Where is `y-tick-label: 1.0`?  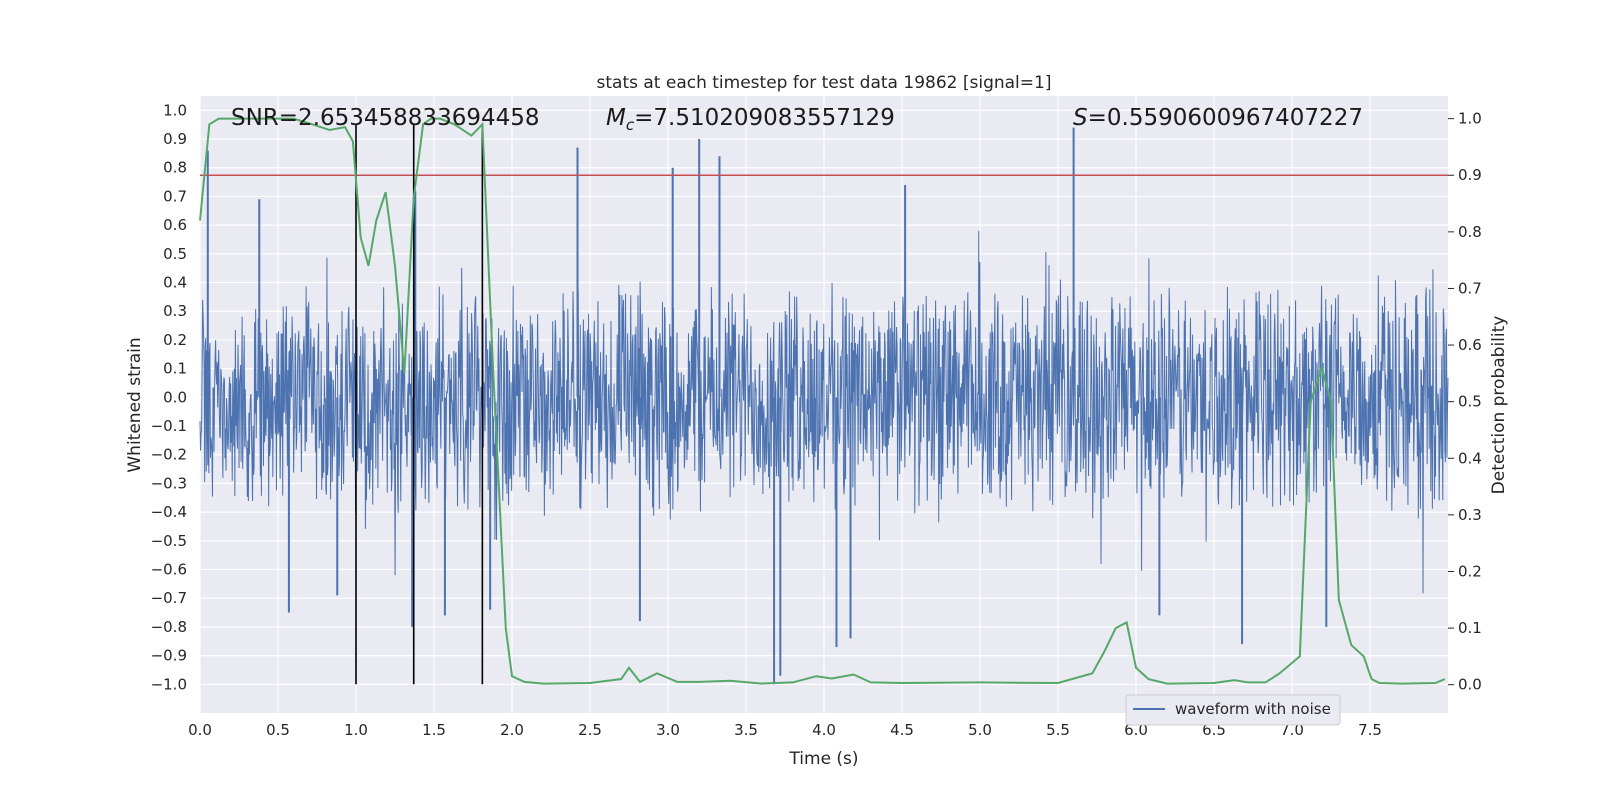 y-tick-label: 1.0 is located at coordinates (175, 110).